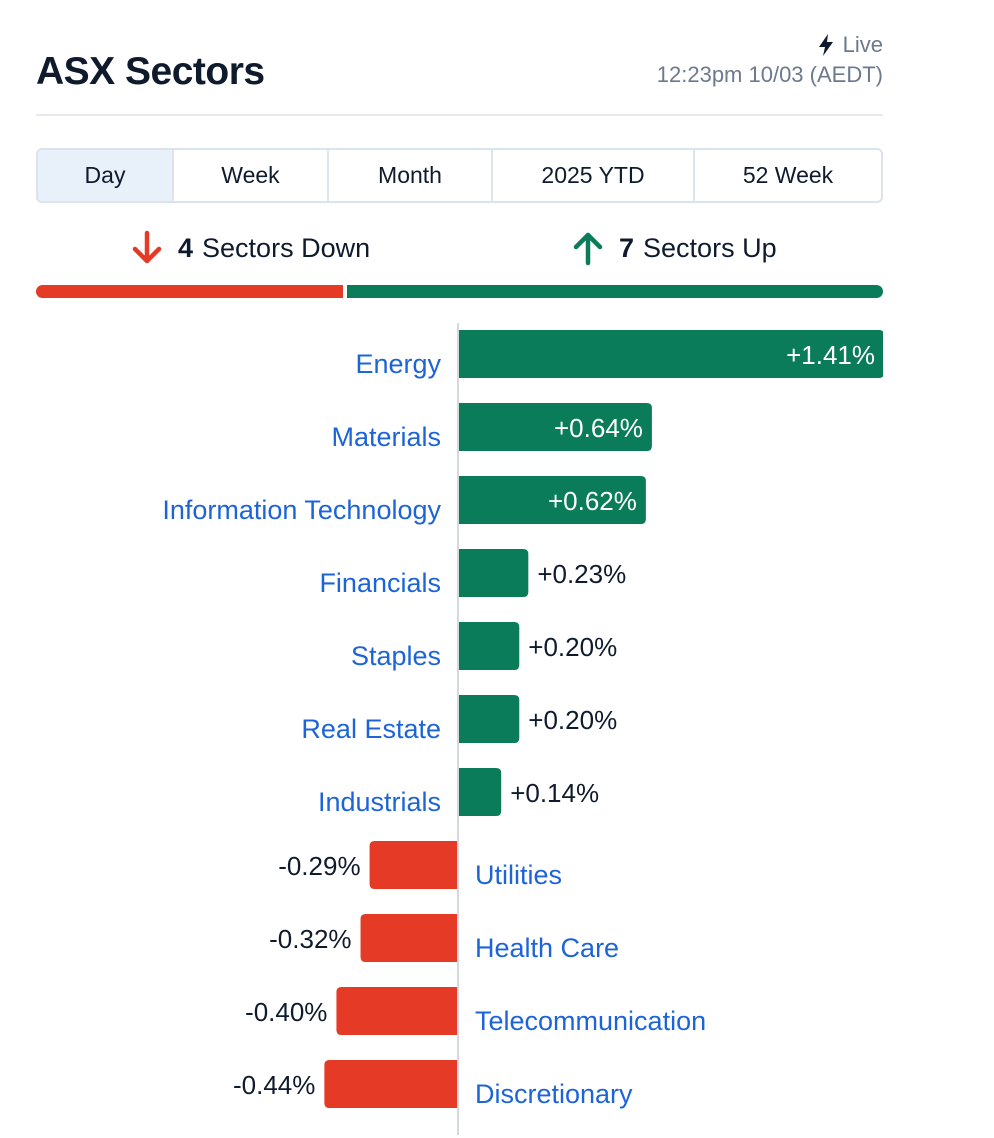 Image resolution: width=994 pixels, height=1138 pixels. What do you see at coordinates (150, 71) in the screenshot?
I see `page-title: ASX Sectors` at bounding box center [150, 71].